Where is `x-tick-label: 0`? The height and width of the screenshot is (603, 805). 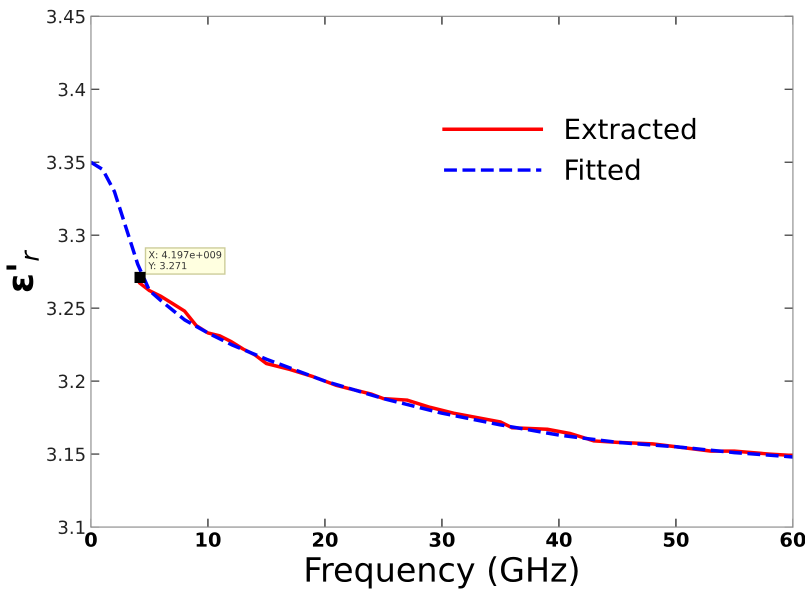 x-tick-label: 0 is located at coordinates (91, 539).